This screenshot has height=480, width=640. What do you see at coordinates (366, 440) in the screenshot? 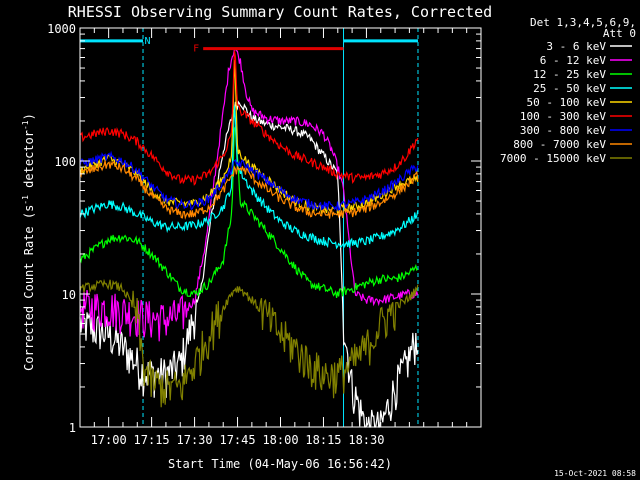
I see `x-tick-label: 18:30` at bounding box center [366, 440].